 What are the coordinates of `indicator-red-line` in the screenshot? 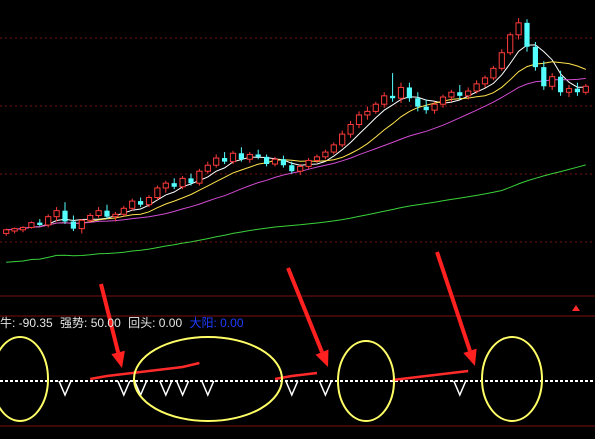 It's located at (144, 371).